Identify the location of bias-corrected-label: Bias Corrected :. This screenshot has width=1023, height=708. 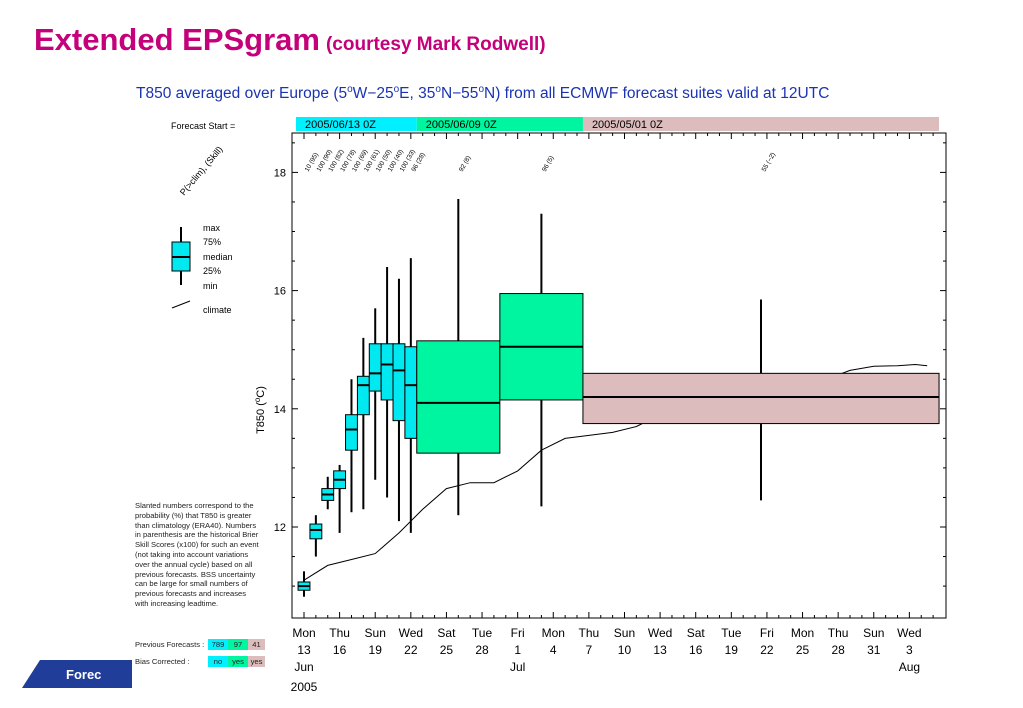
(162, 661).